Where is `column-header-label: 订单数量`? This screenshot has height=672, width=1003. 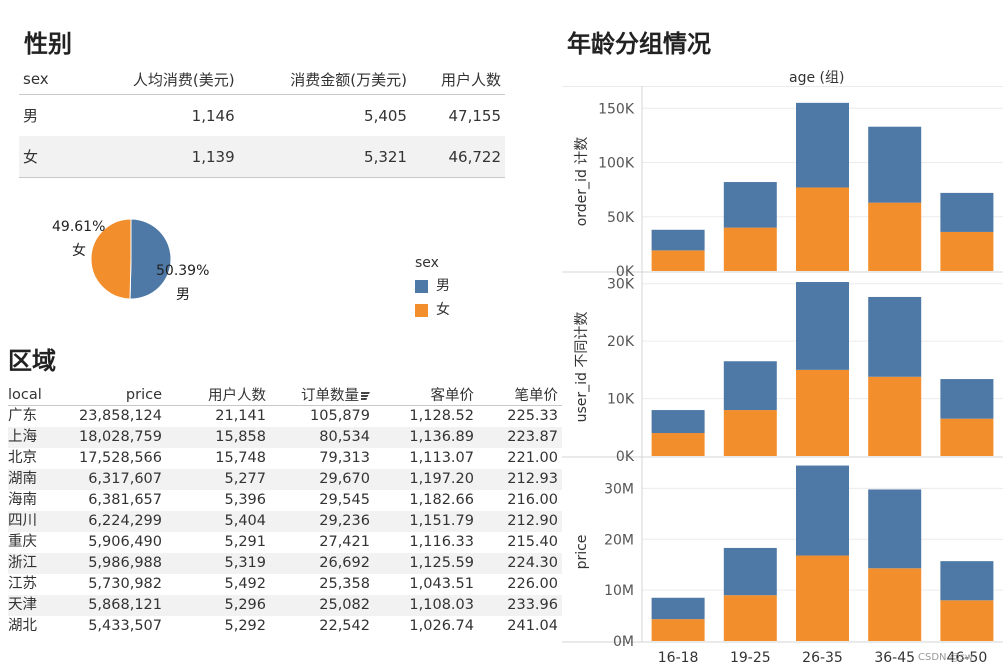 column-header-label: 订单数量 is located at coordinates (330, 396).